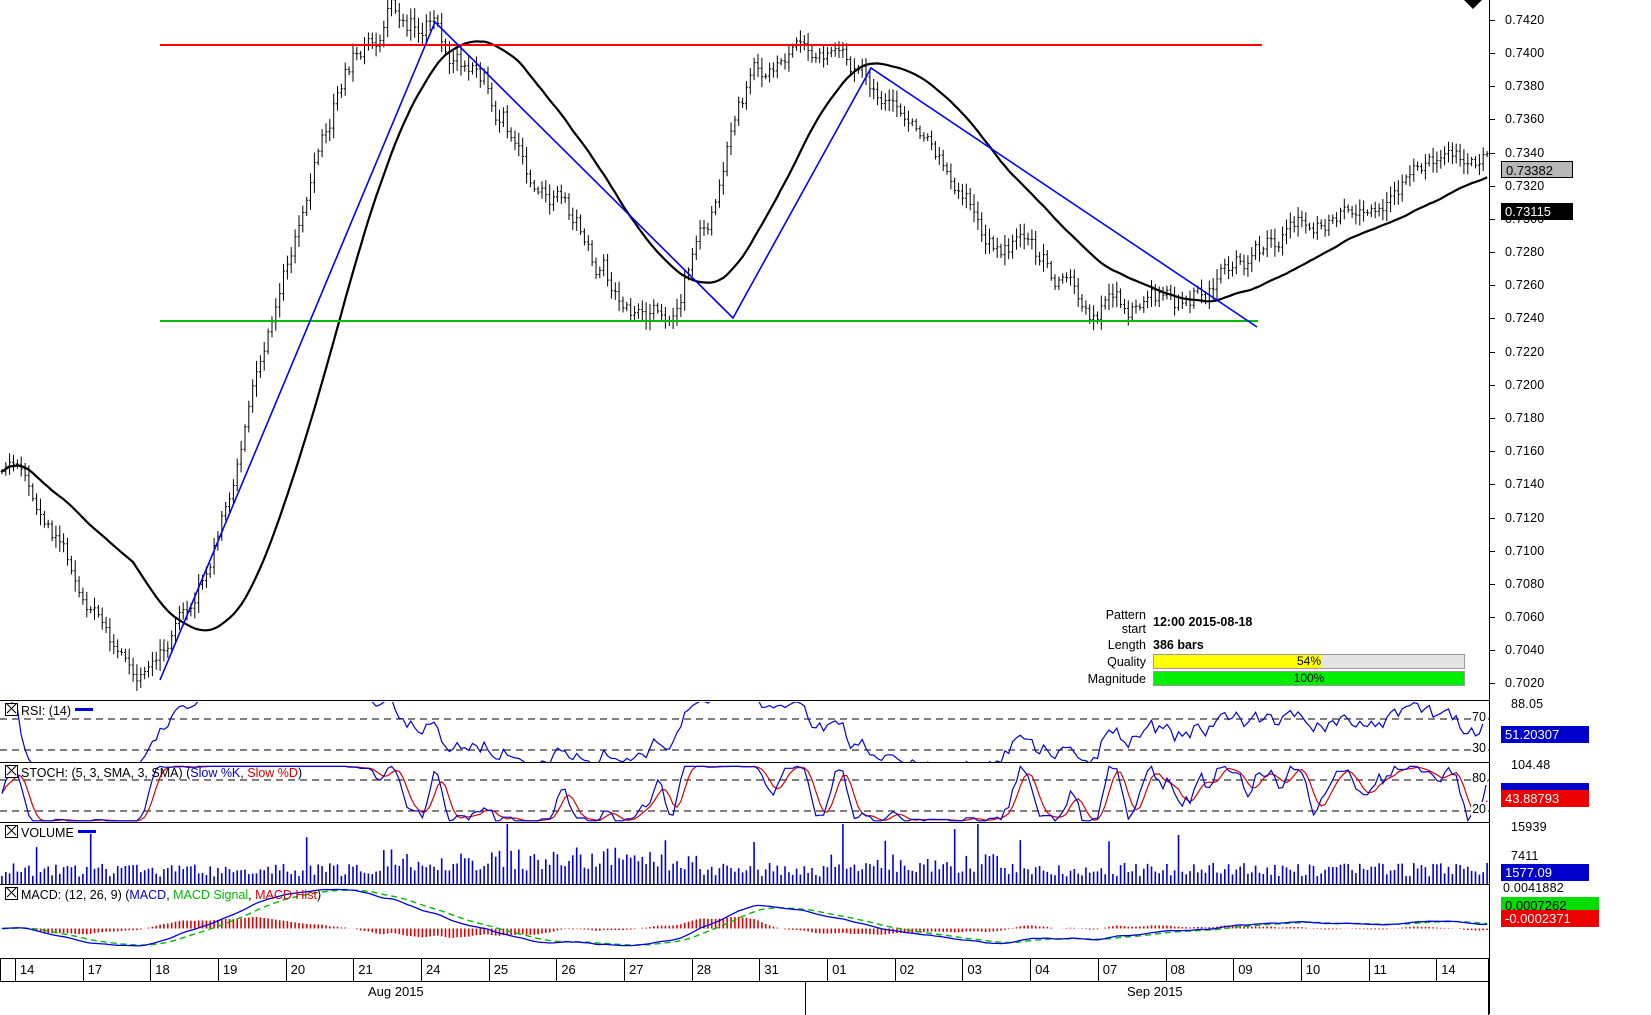 The image size is (1651, 1015). I want to click on magnitude-meter: 100%, so click(1309, 678).